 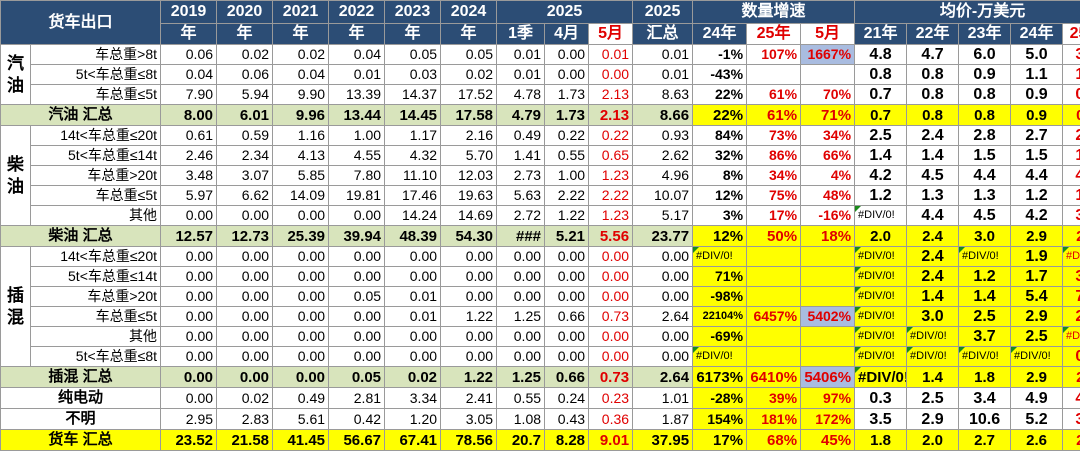 I want to click on price-cell: 1.8, so click(x=985, y=377).